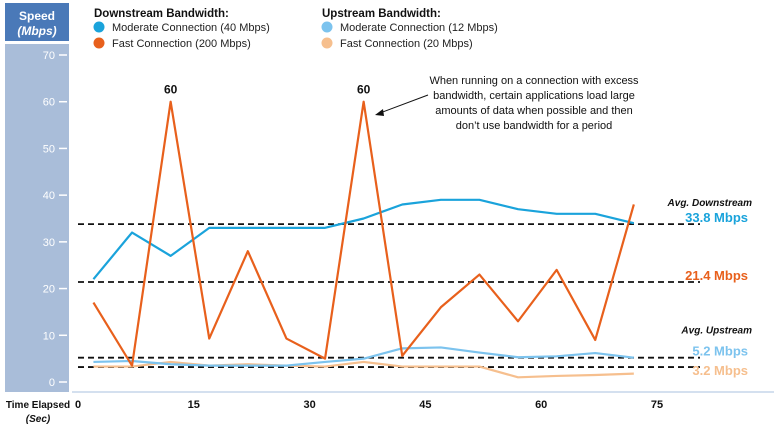 The image size is (774, 431). I want to click on y-tick-label: 0, so click(52, 383).